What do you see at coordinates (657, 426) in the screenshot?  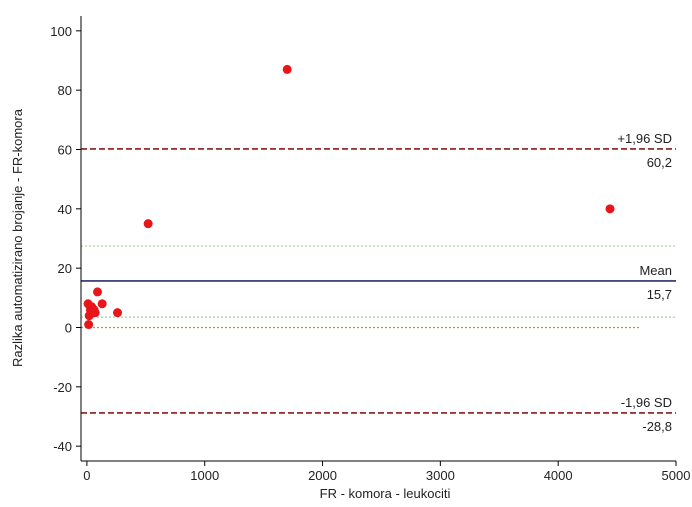 I see `lower-loa-value: -28,8` at bounding box center [657, 426].